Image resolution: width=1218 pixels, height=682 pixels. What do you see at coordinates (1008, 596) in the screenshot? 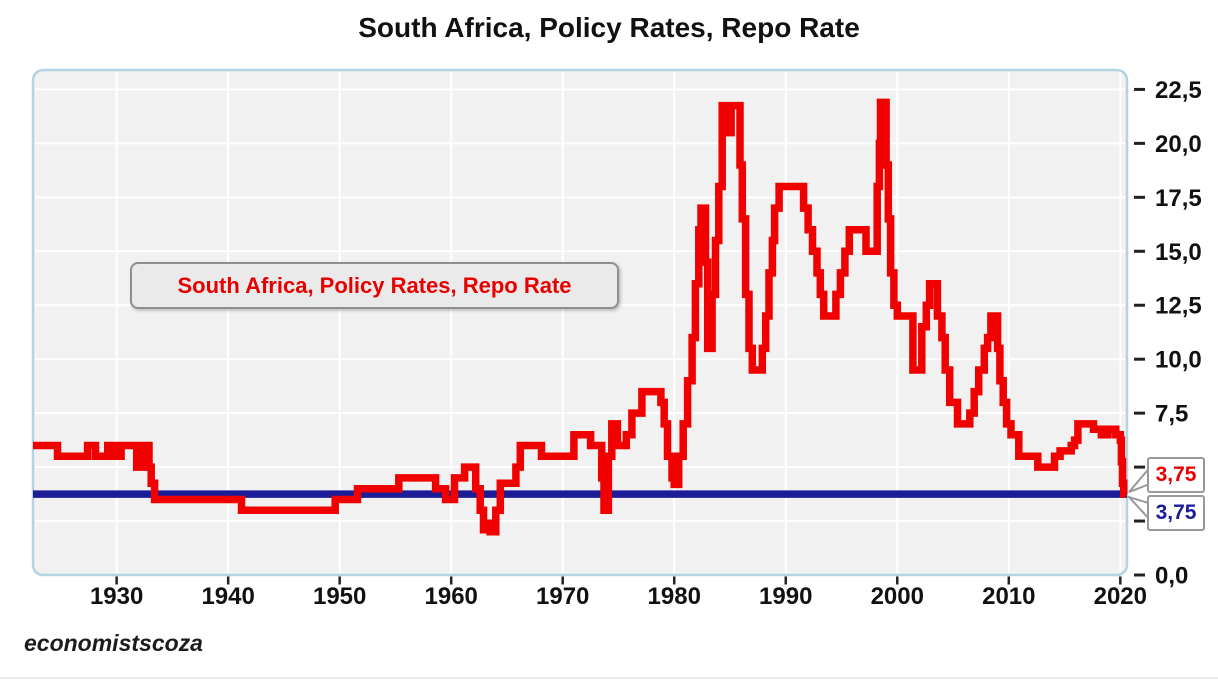
I see `x-axis-label: 2010` at bounding box center [1008, 596].